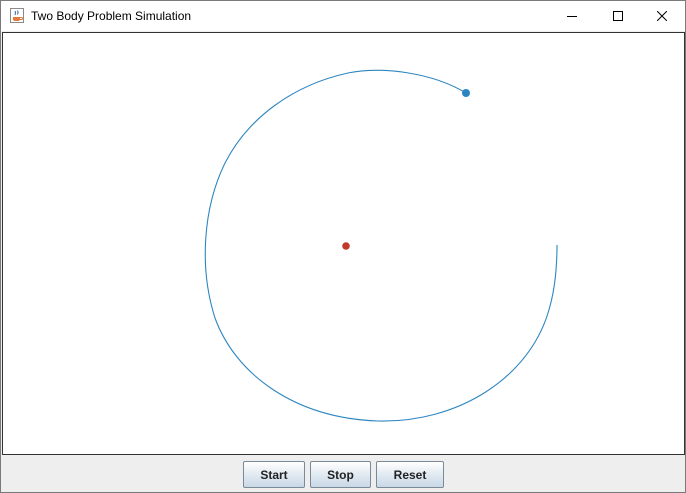 This screenshot has height=493, width=686. I want to click on minimize-icon, so click(572, 16).